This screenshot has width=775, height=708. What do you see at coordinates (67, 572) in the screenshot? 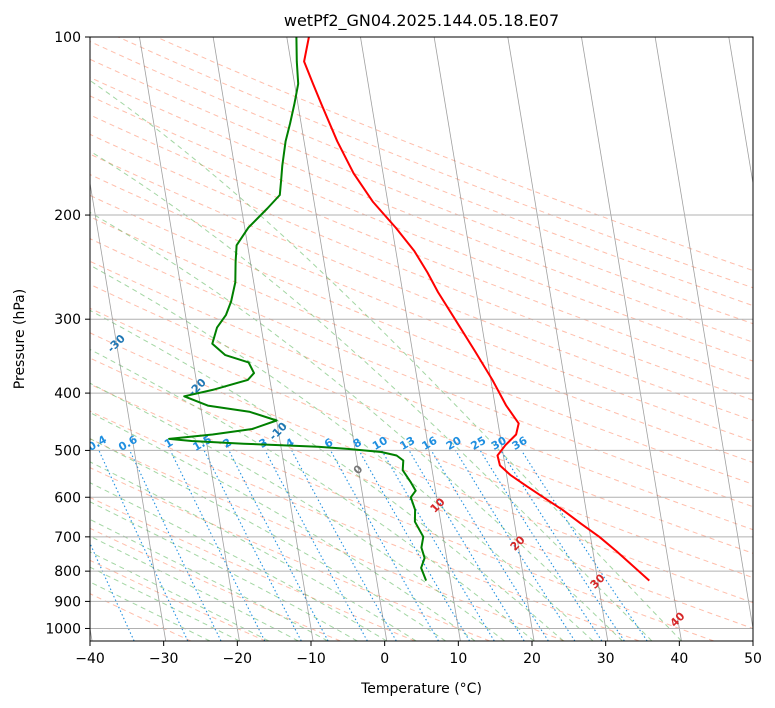
I see `y-tick-label: 800` at bounding box center [67, 572].